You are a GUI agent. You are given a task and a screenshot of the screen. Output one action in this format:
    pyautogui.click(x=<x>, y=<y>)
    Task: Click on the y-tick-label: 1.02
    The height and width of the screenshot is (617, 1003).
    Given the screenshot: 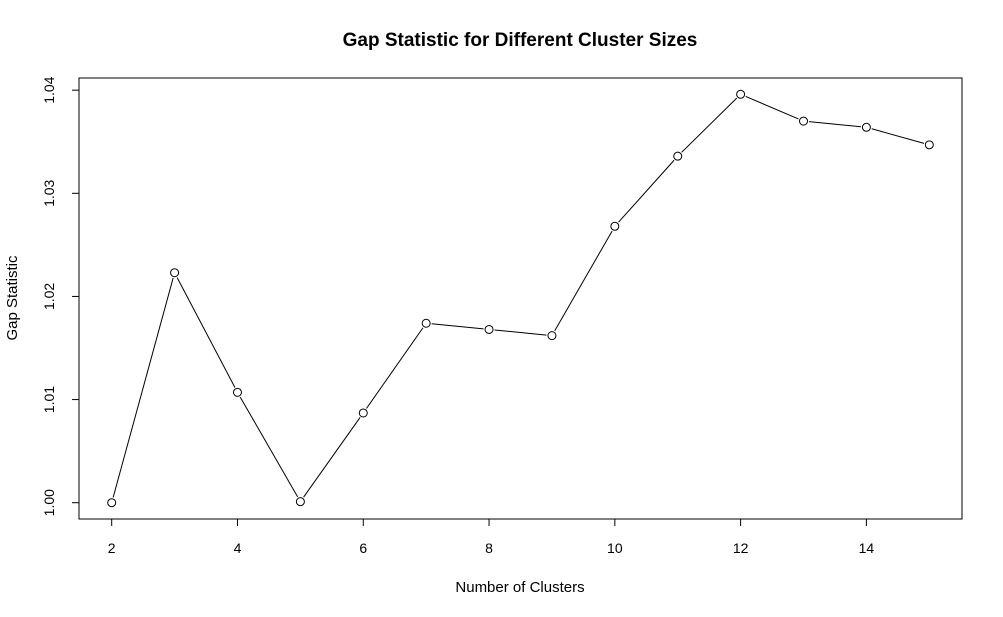 What is the action you would take?
    pyautogui.click(x=49, y=296)
    